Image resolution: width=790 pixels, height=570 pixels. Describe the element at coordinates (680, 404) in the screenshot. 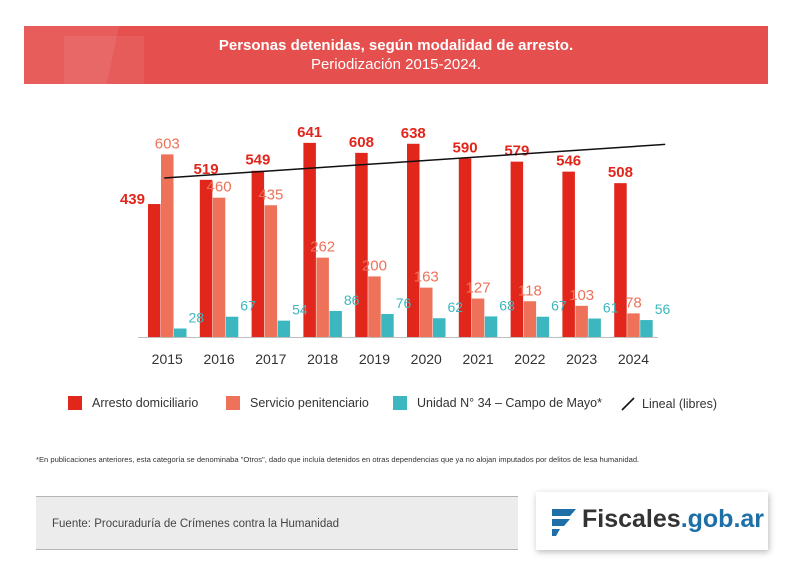

I see `legend-label: Lineal (libres)` at that location.